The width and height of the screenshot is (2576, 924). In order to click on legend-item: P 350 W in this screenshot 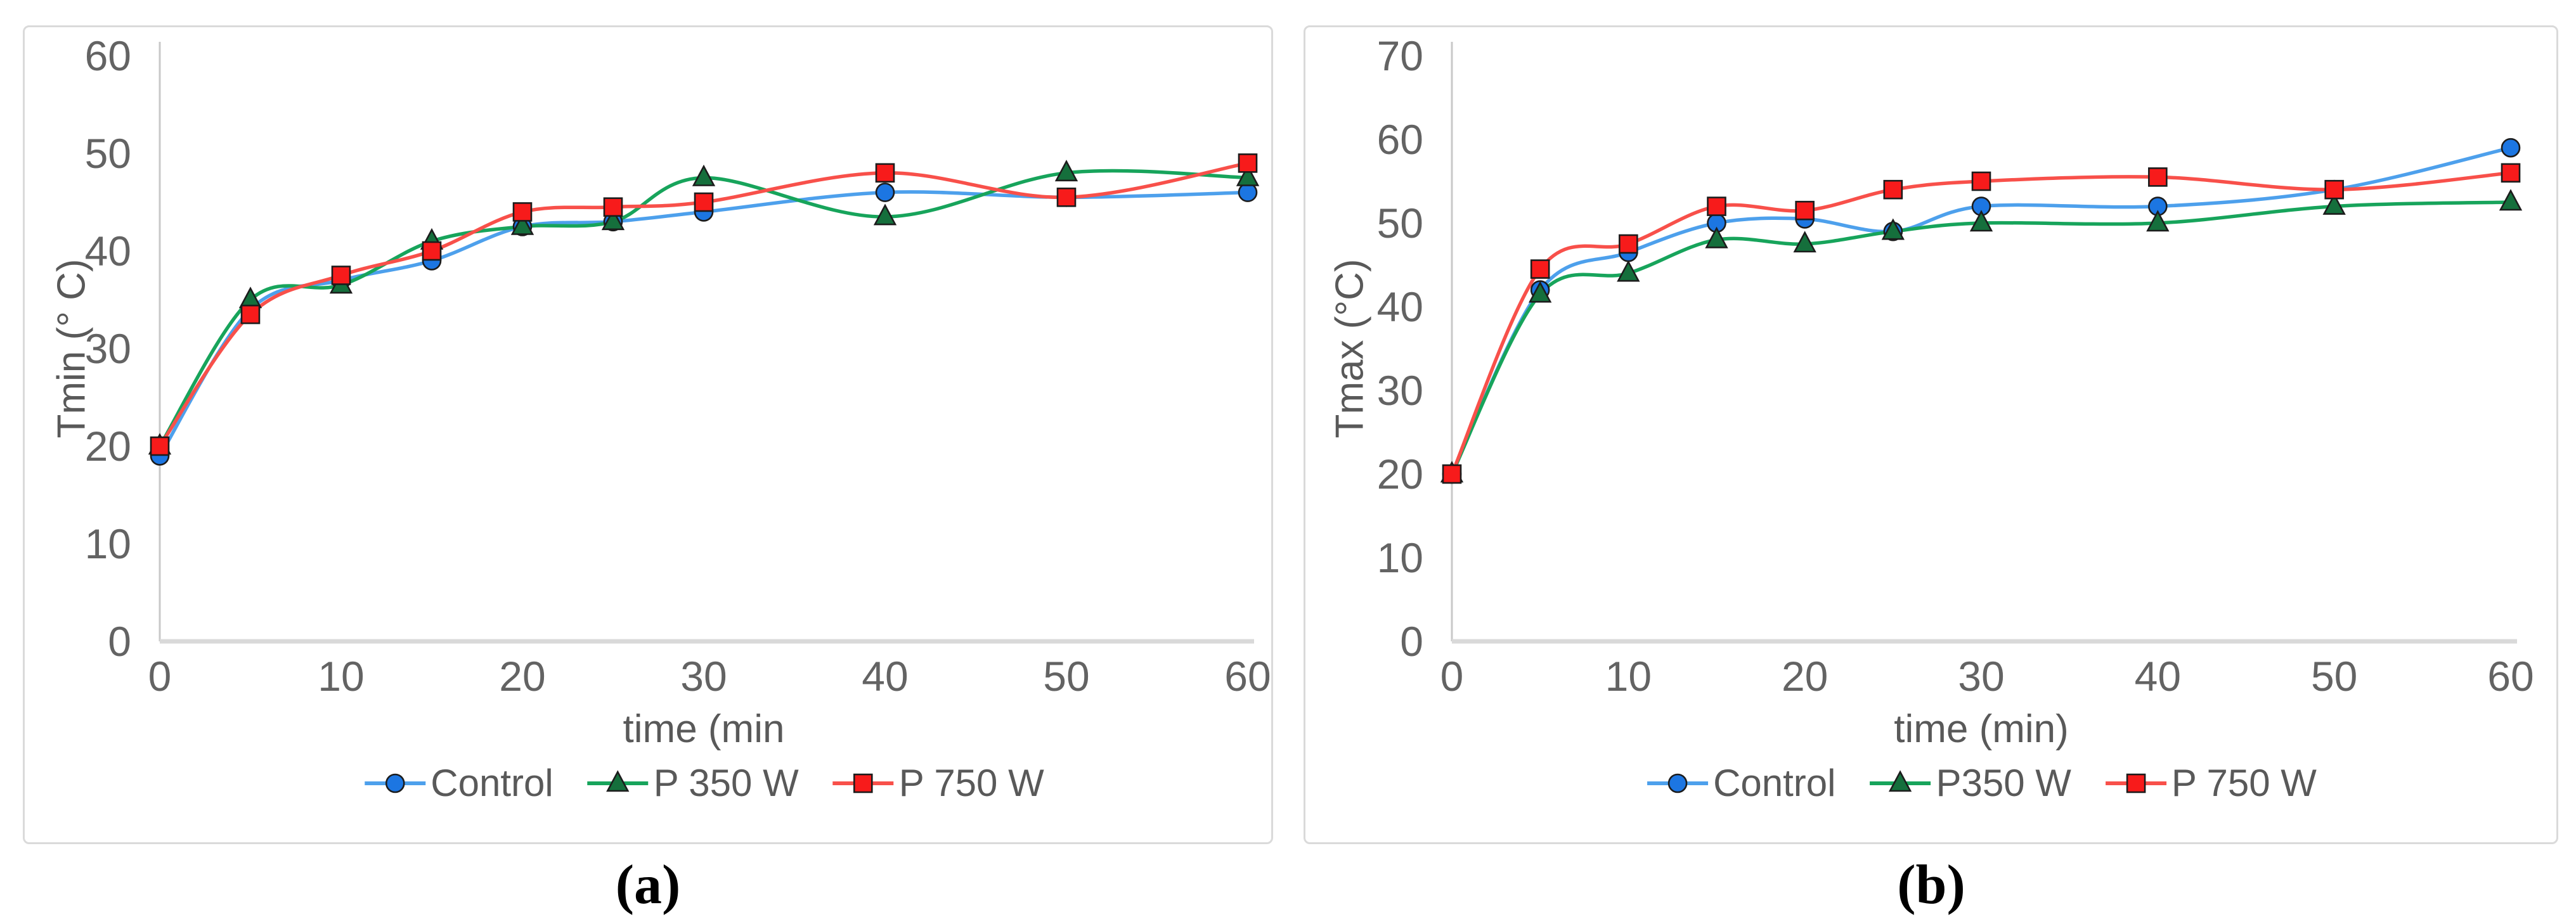, I will do `click(692, 783)`.